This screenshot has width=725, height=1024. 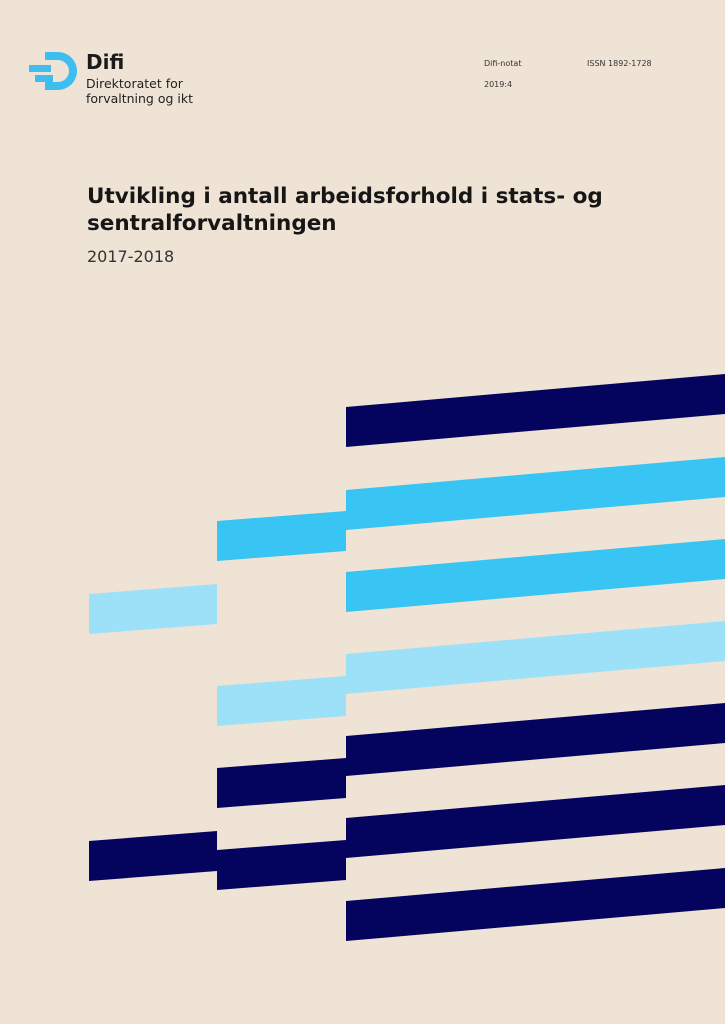 I want to click on tagline-line-2: forvaltning og ikt, so click(x=140, y=98).